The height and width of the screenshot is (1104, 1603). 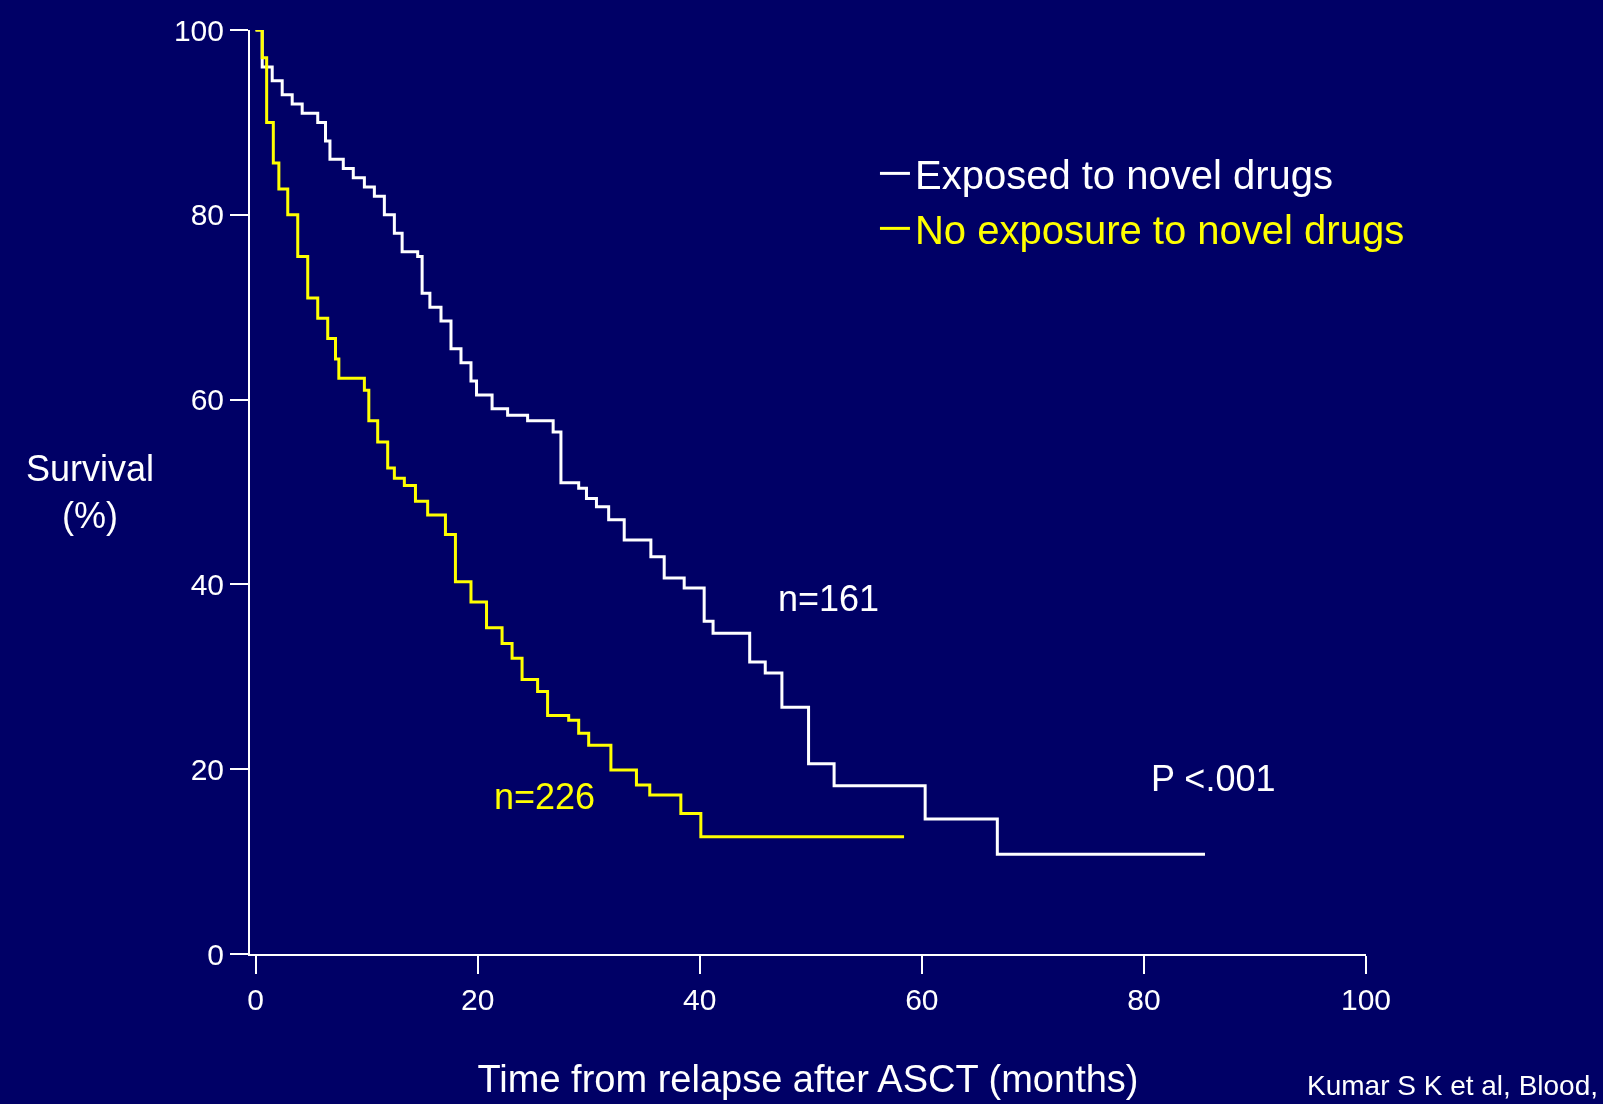 What do you see at coordinates (1366, 999) in the screenshot?
I see `x-tick-label: 100` at bounding box center [1366, 999].